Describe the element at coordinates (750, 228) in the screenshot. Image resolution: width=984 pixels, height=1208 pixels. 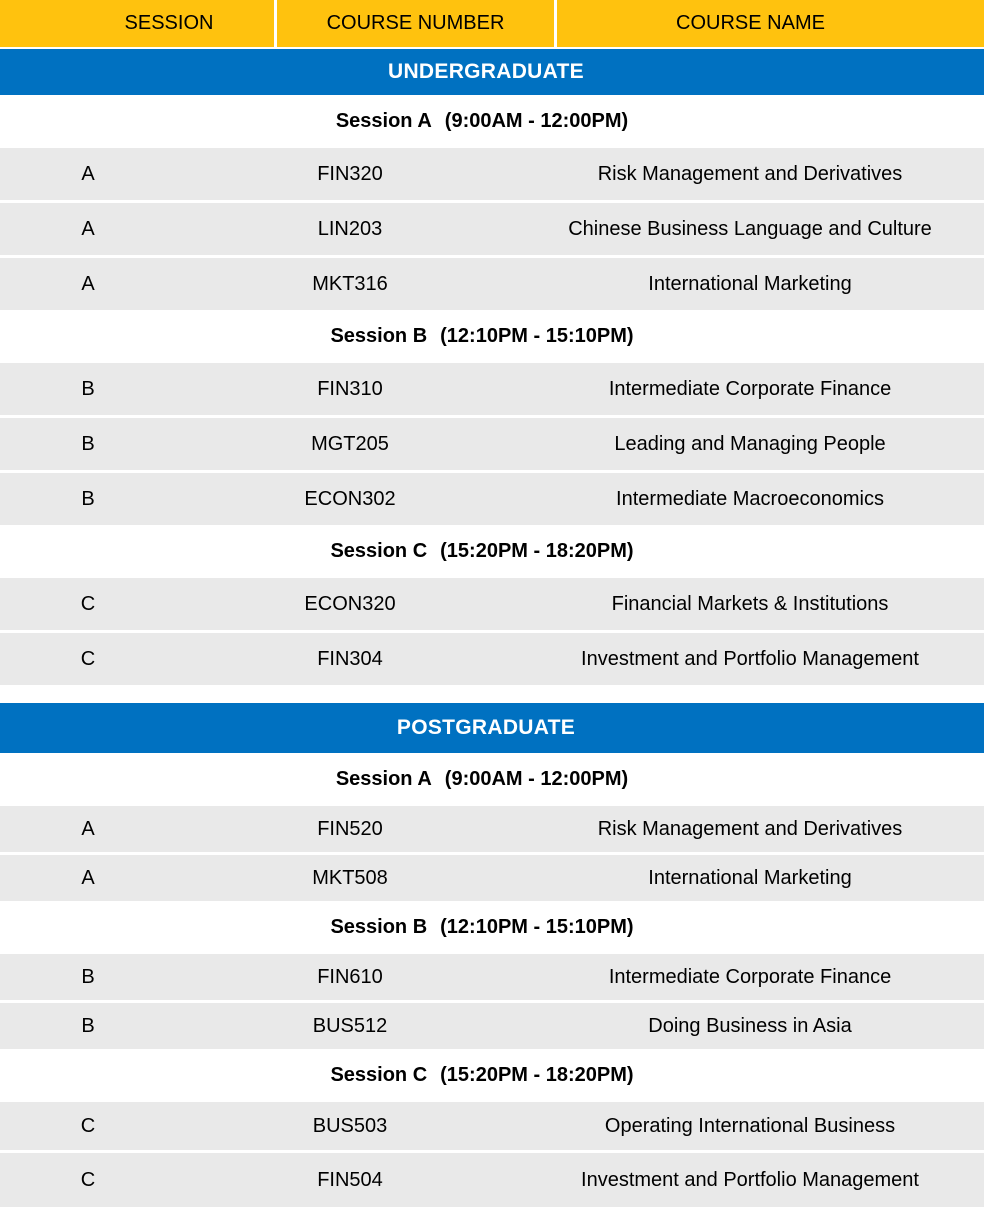
I see `course-name-cell: Chinese Business Language and Culture` at that location.